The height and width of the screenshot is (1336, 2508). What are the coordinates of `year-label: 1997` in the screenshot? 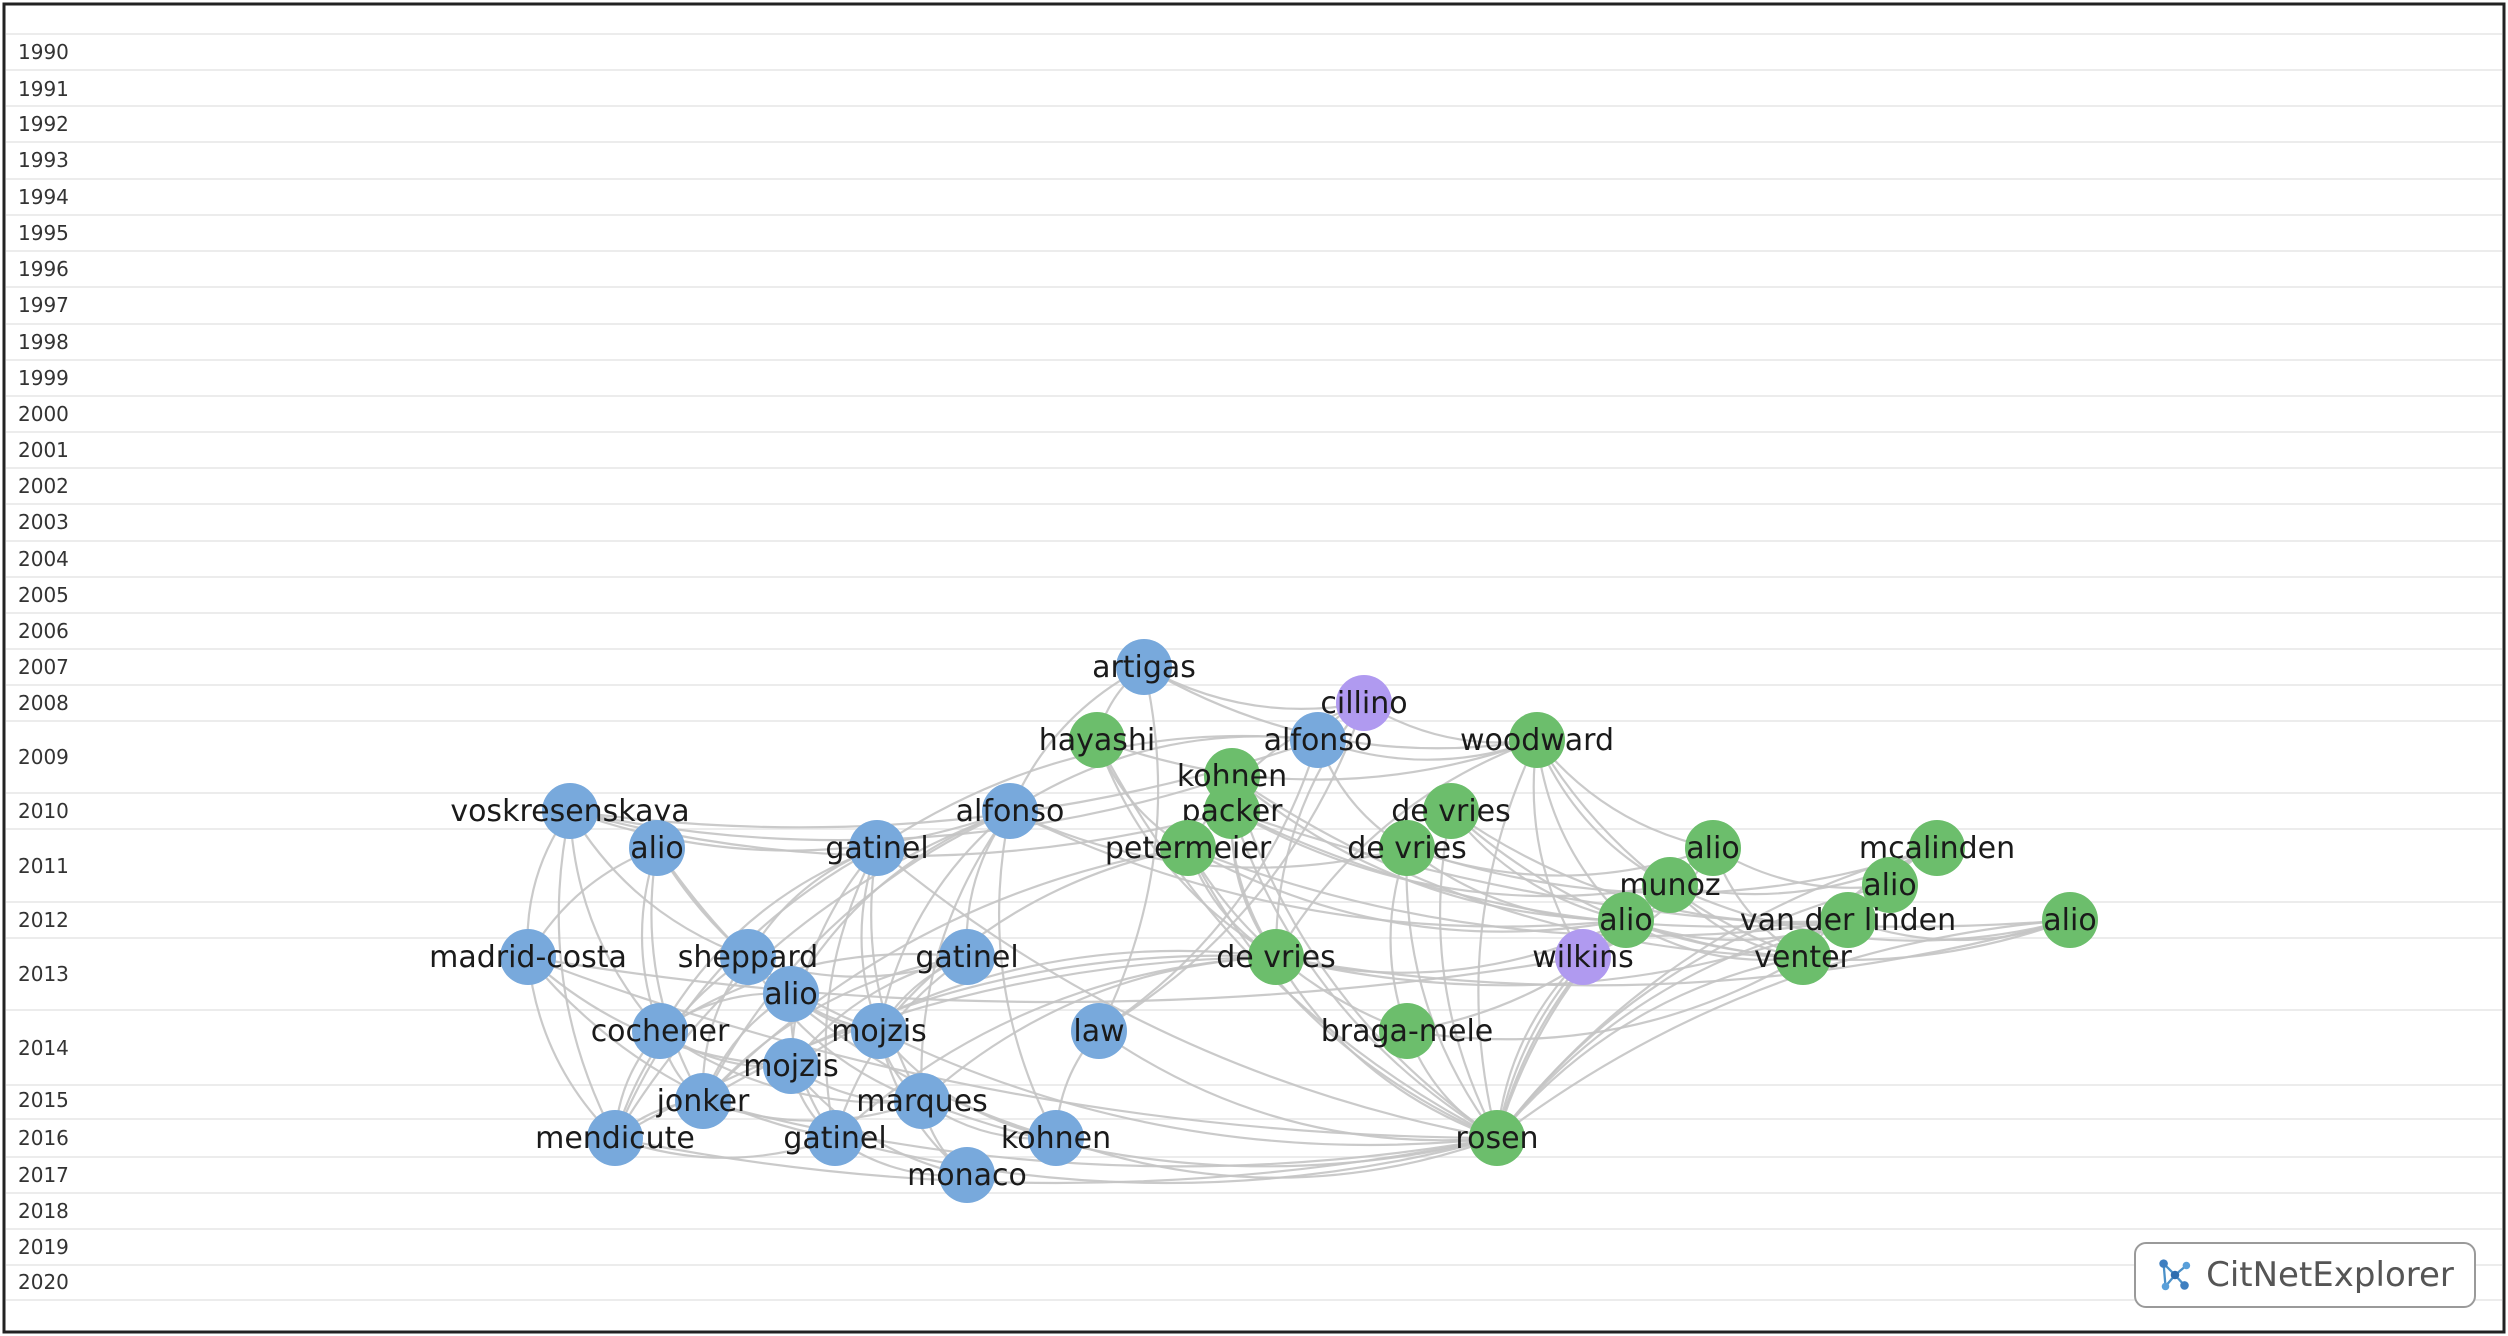 It's located at (43, 305).